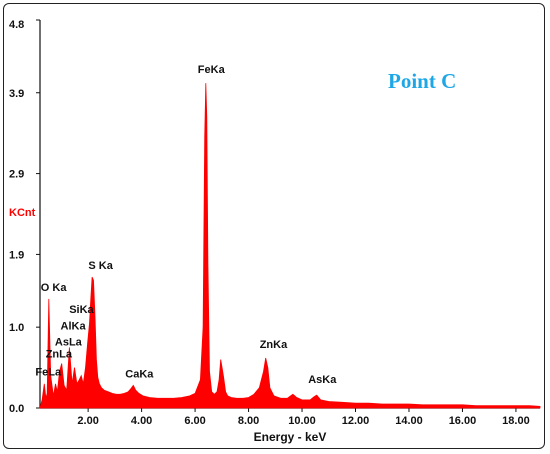 This screenshot has width=550, height=454. Describe the element at coordinates (463, 421) in the screenshot. I see `x-tick-label: 16.00` at that location.